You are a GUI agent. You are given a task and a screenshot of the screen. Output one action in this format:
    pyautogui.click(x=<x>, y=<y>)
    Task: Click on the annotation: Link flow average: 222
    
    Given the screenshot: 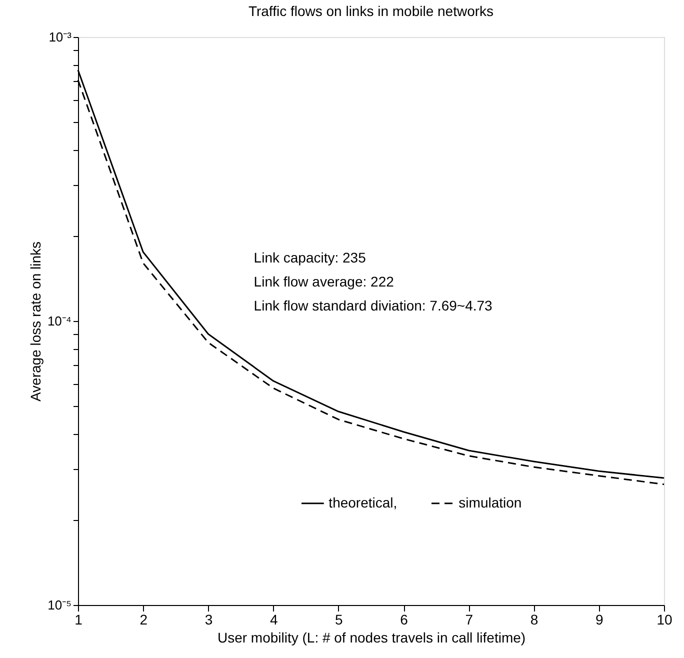 What is the action you would take?
    pyautogui.click(x=324, y=282)
    